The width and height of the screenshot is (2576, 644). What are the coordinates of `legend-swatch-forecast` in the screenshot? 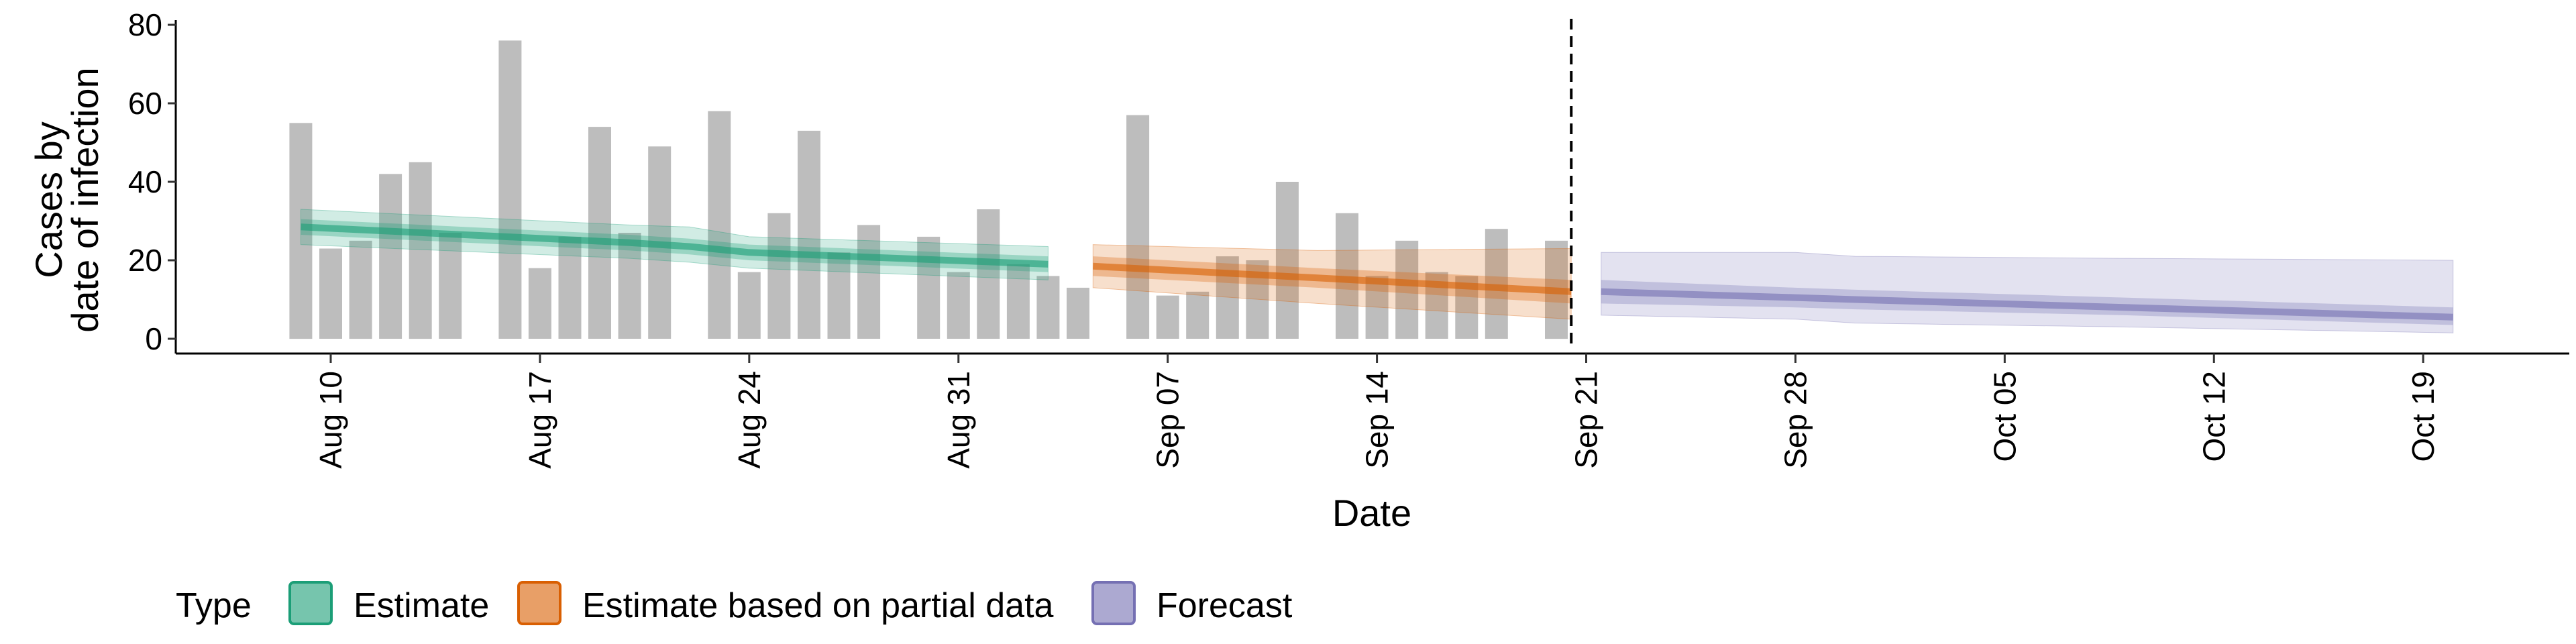 It's located at (1113, 603).